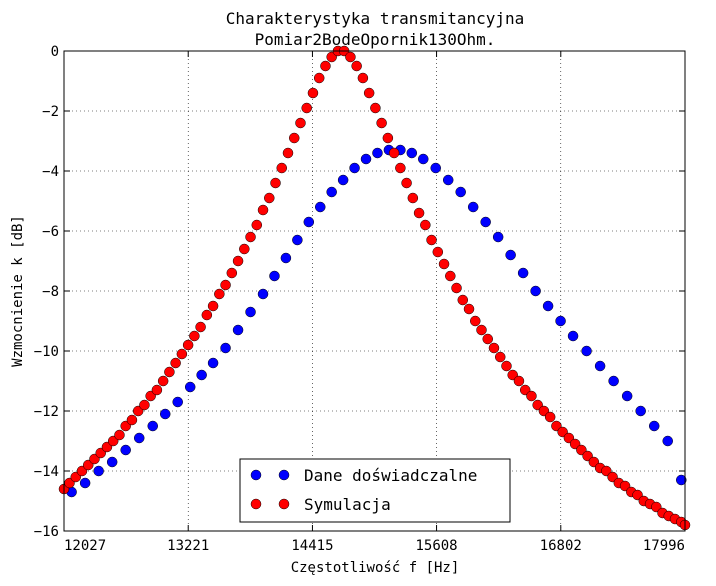 The height and width of the screenshot is (586, 716). Describe the element at coordinates (561, 546) in the screenshot. I see `x-tick-label: 16802` at that location.